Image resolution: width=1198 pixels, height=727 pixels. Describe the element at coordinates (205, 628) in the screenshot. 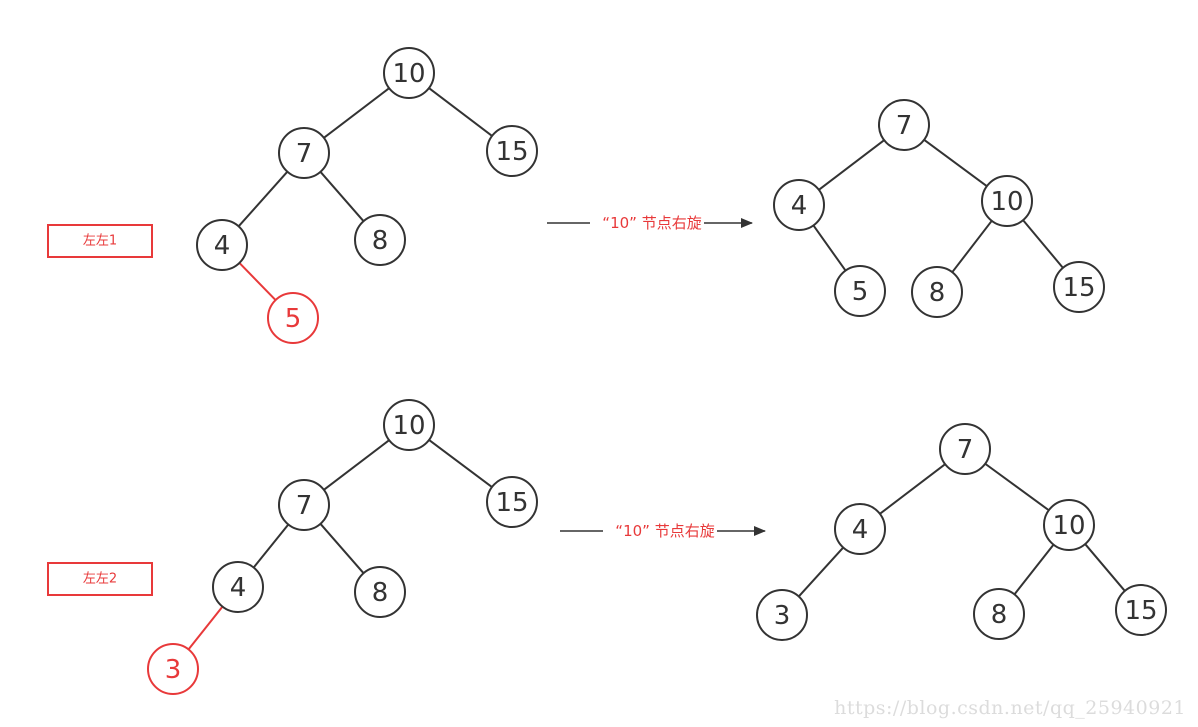

I see `tree-edge-n4-n3` at that location.